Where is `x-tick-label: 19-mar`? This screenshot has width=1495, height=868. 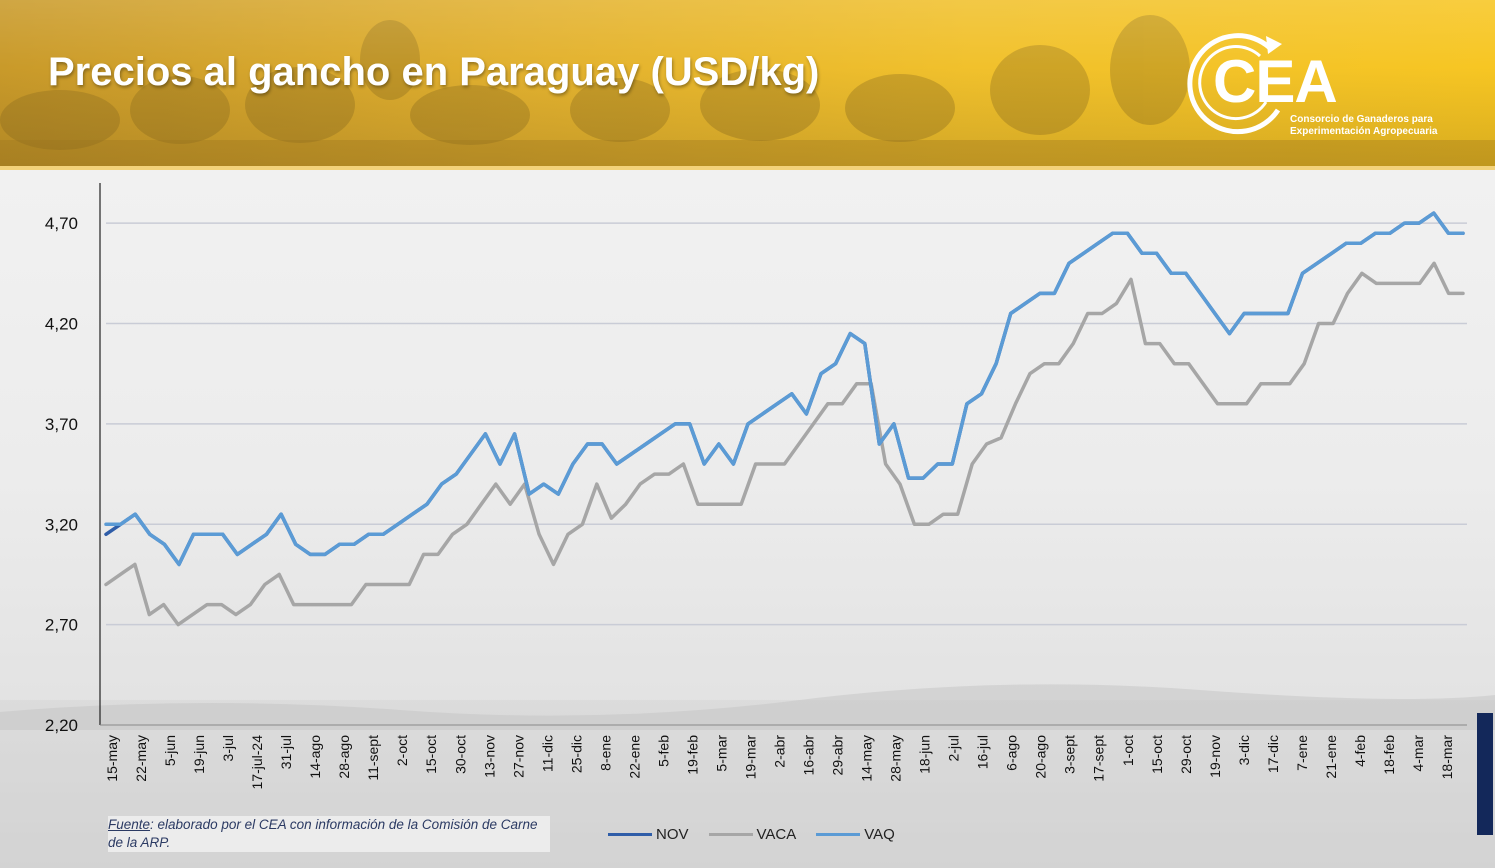
x-tick-label: 19-mar is located at coordinates (750, 757).